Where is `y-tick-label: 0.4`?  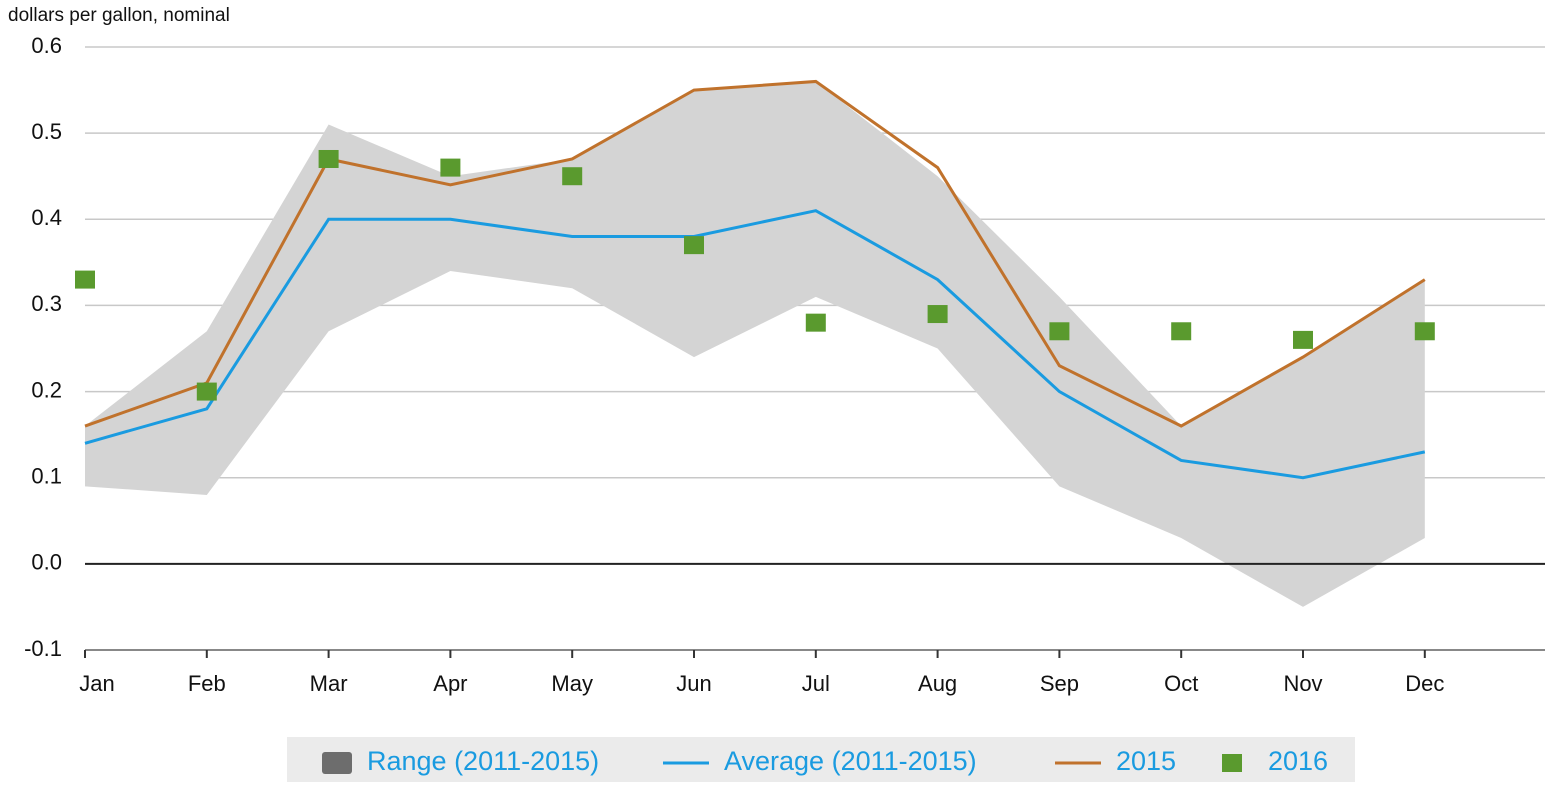 y-tick-label: 0.4 is located at coordinates (46, 217).